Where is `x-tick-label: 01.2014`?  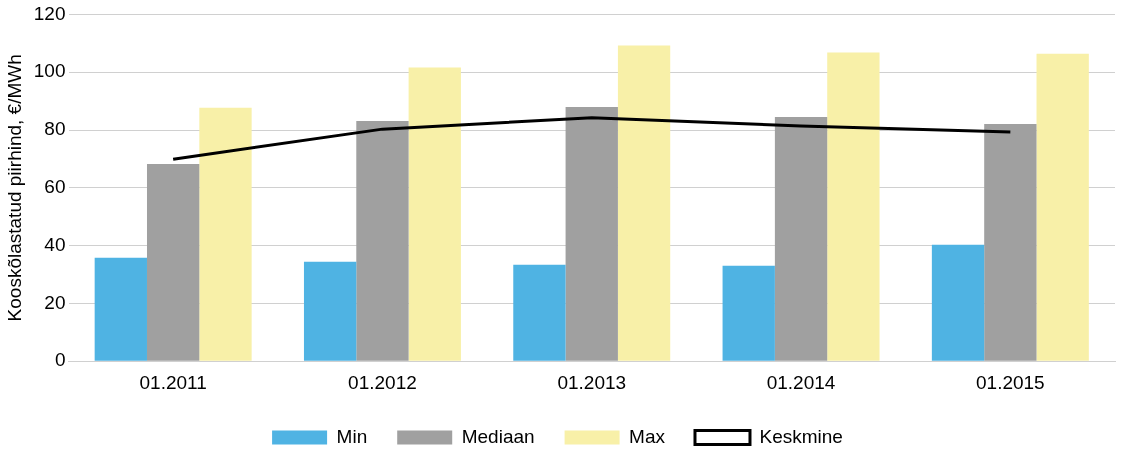 x-tick-label: 01.2014 is located at coordinates (801, 382).